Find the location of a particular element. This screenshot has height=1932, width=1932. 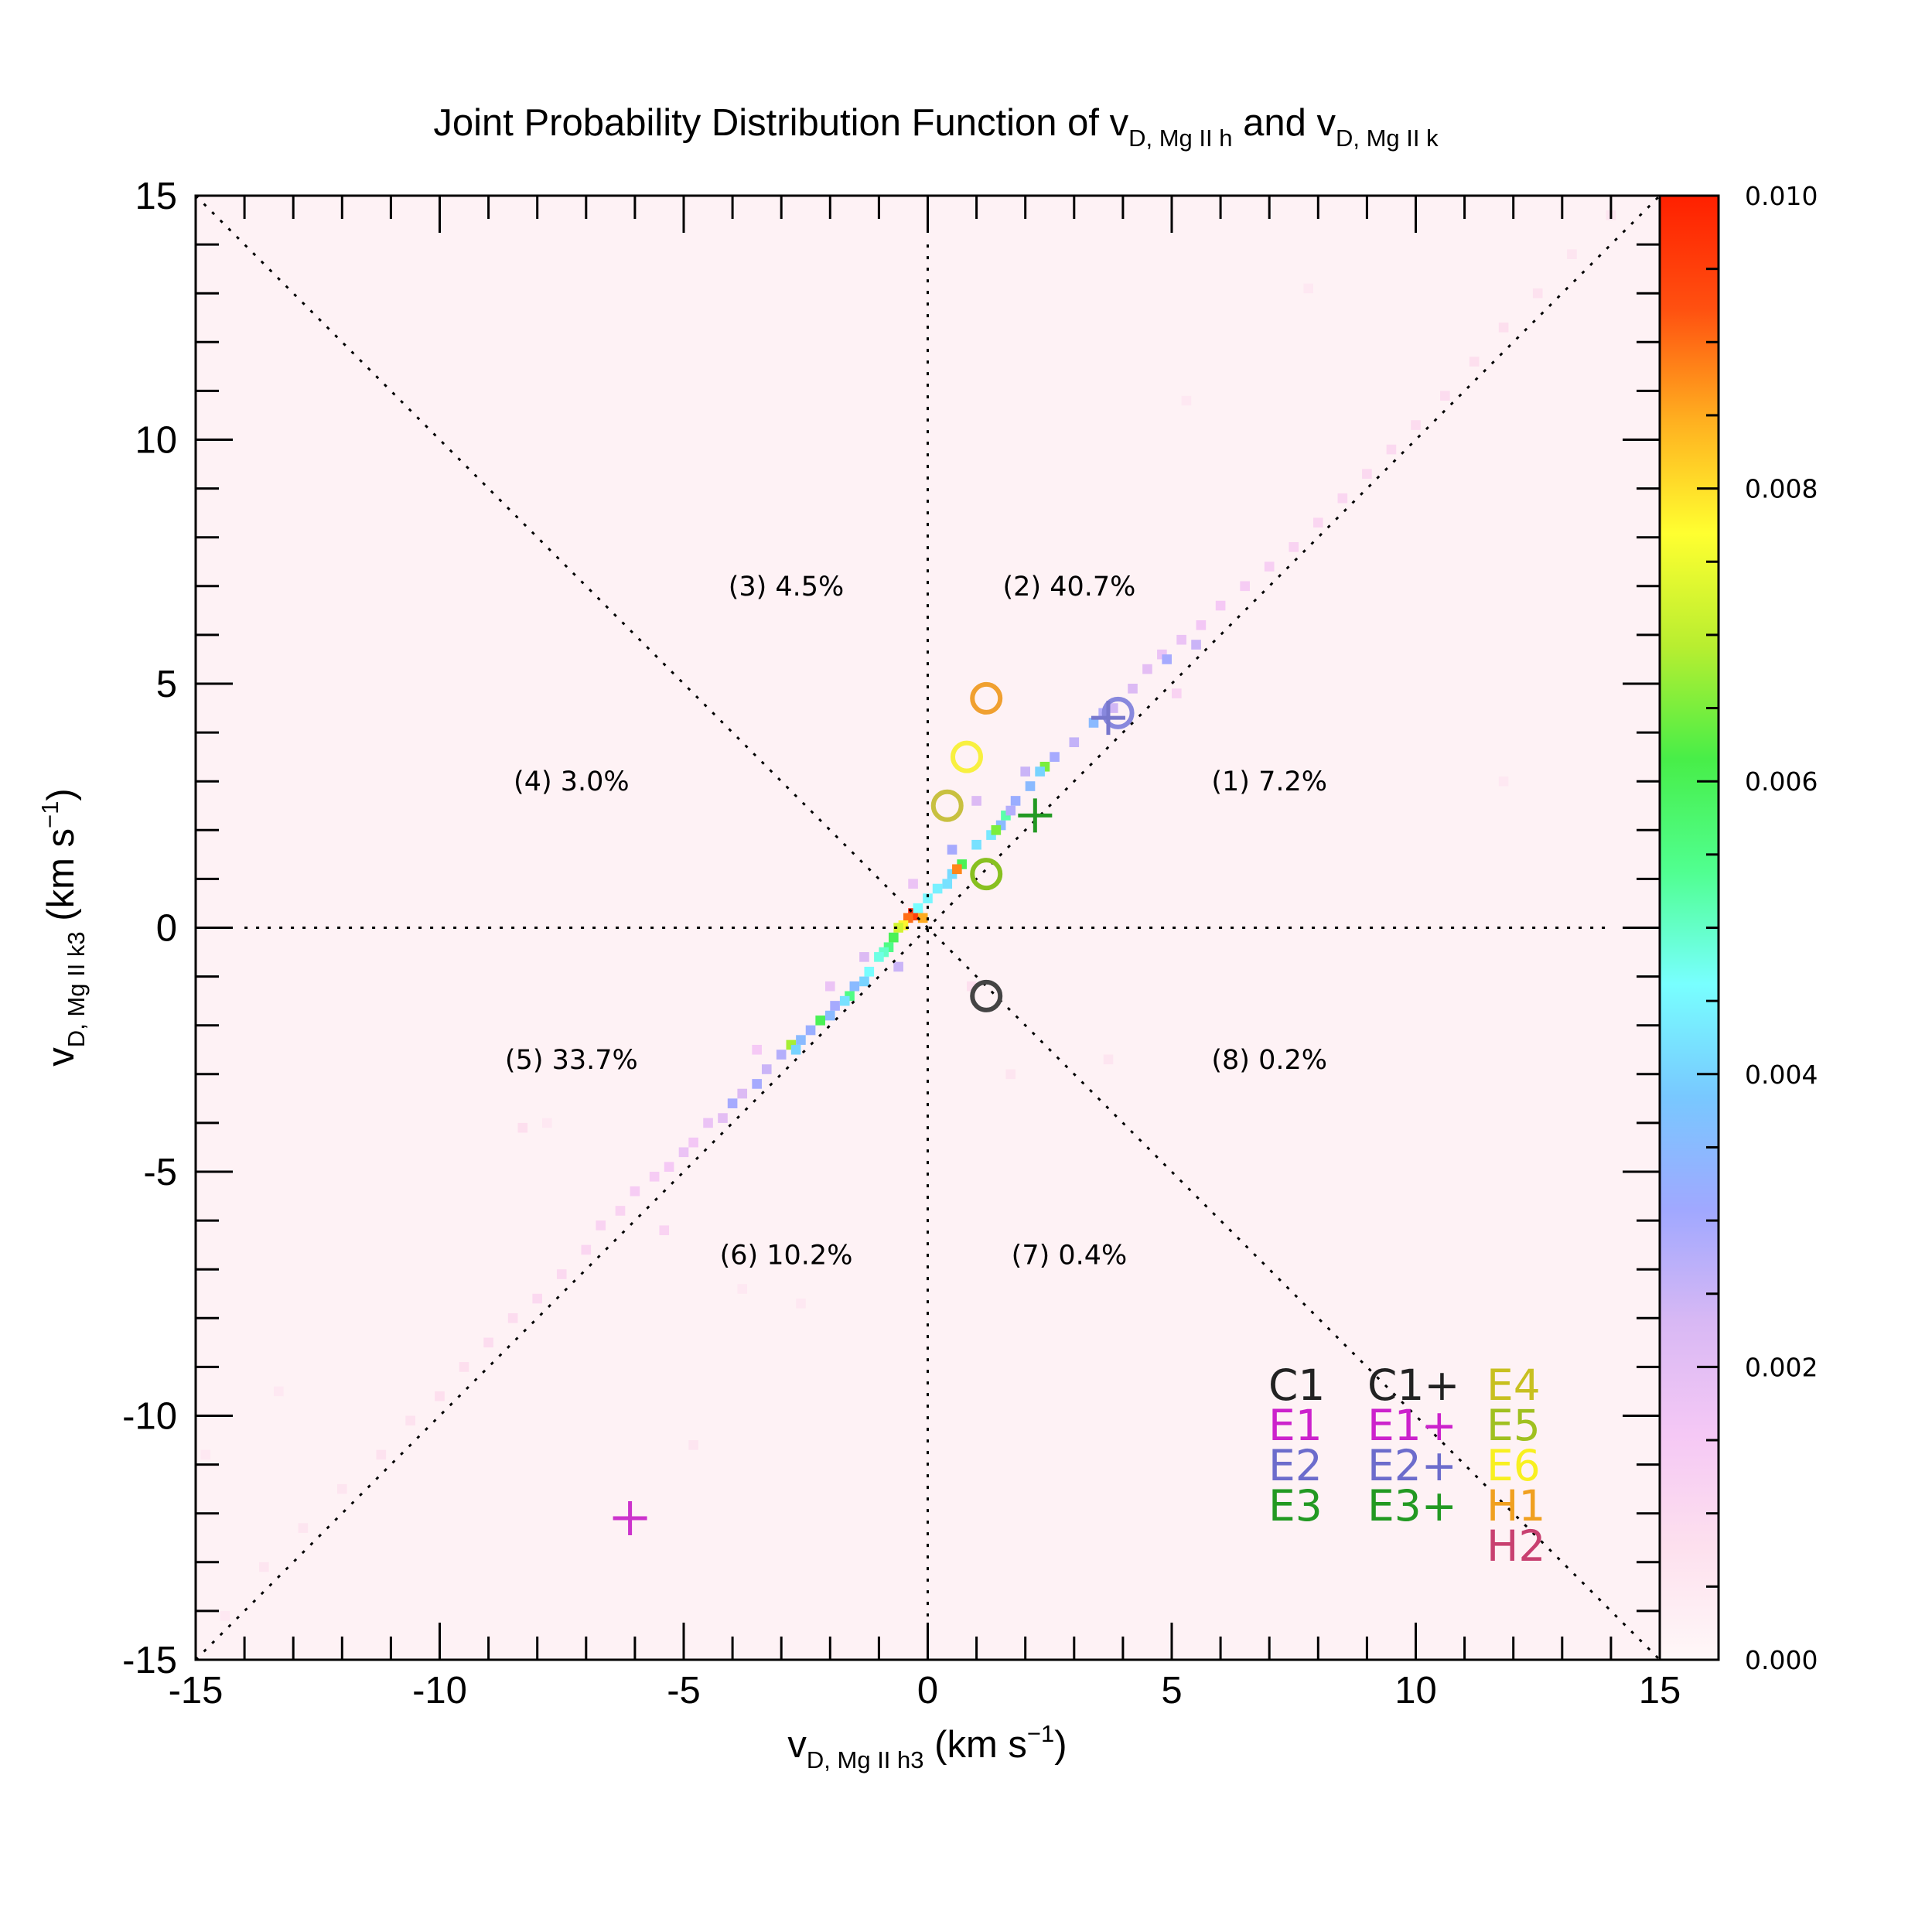

legend-entry: E1+ is located at coordinates (1412, 1425).